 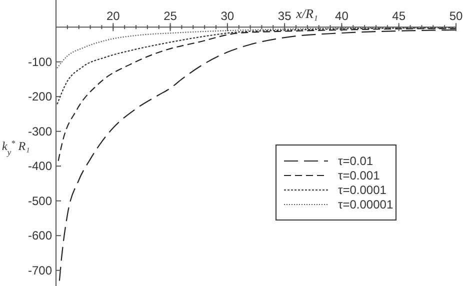 I want to click on x-tick-label: 50, so click(x=456, y=16).